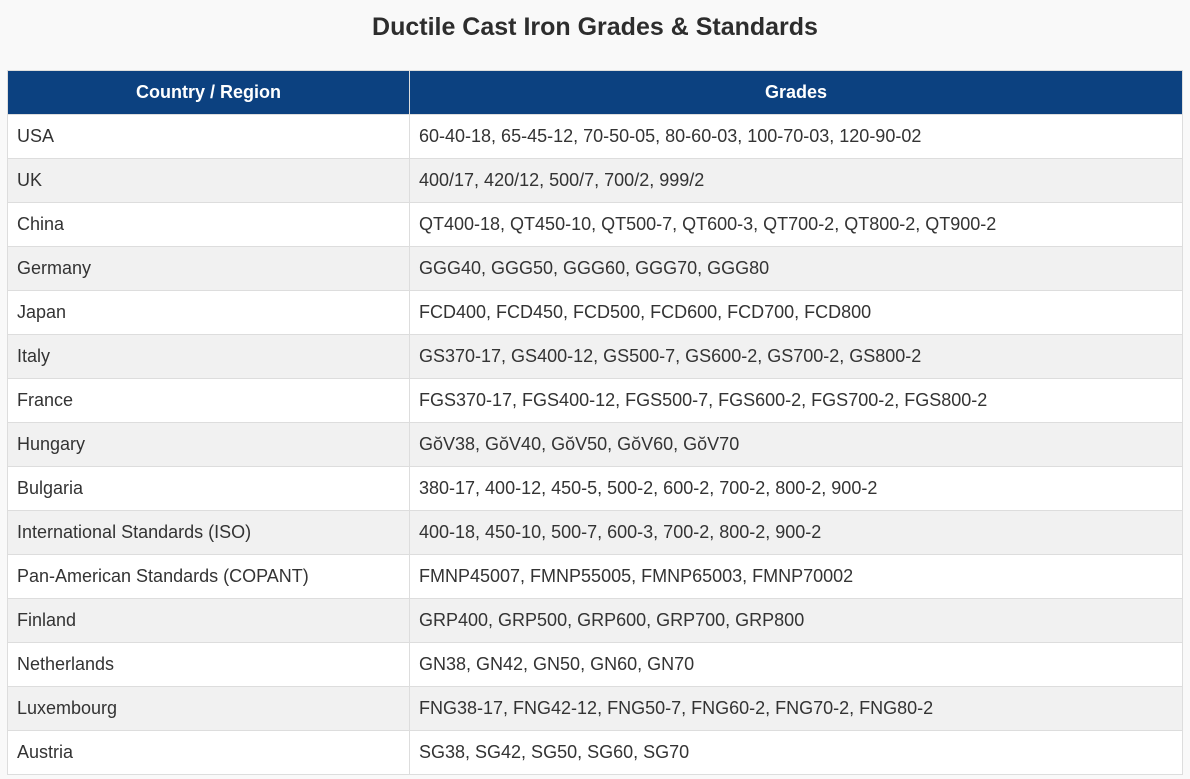  What do you see at coordinates (208, 180) in the screenshot?
I see `country-cell: UK` at bounding box center [208, 180].